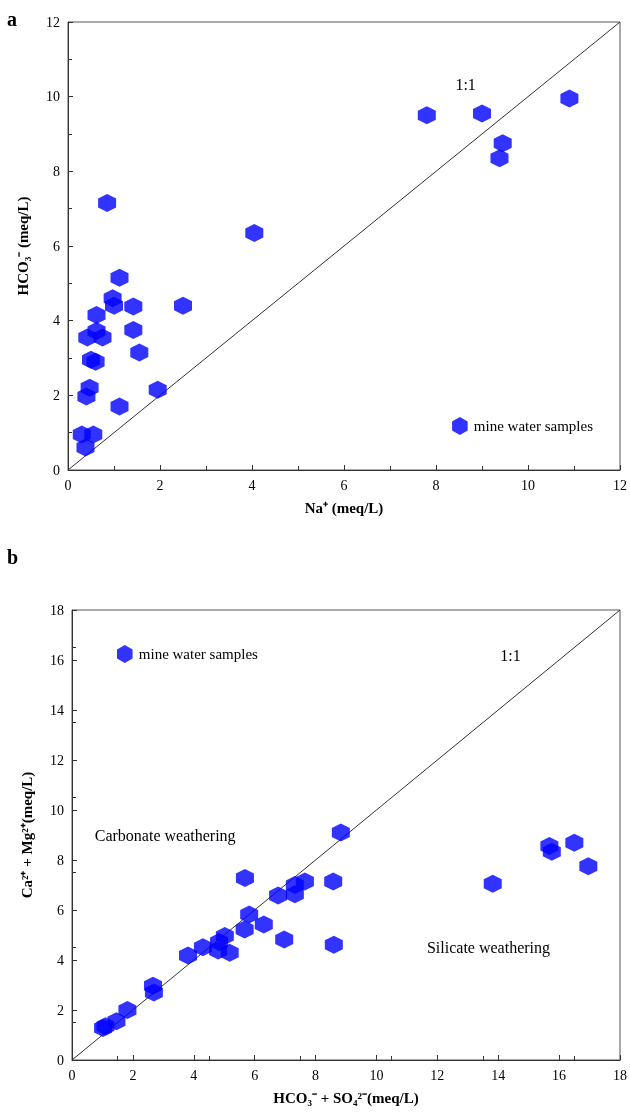 The image size is (630, 1119). What do you see at coordinates (57, 660) in the screenshot?
I see `y-tick-label: 16` at bounding box center [57, 660].